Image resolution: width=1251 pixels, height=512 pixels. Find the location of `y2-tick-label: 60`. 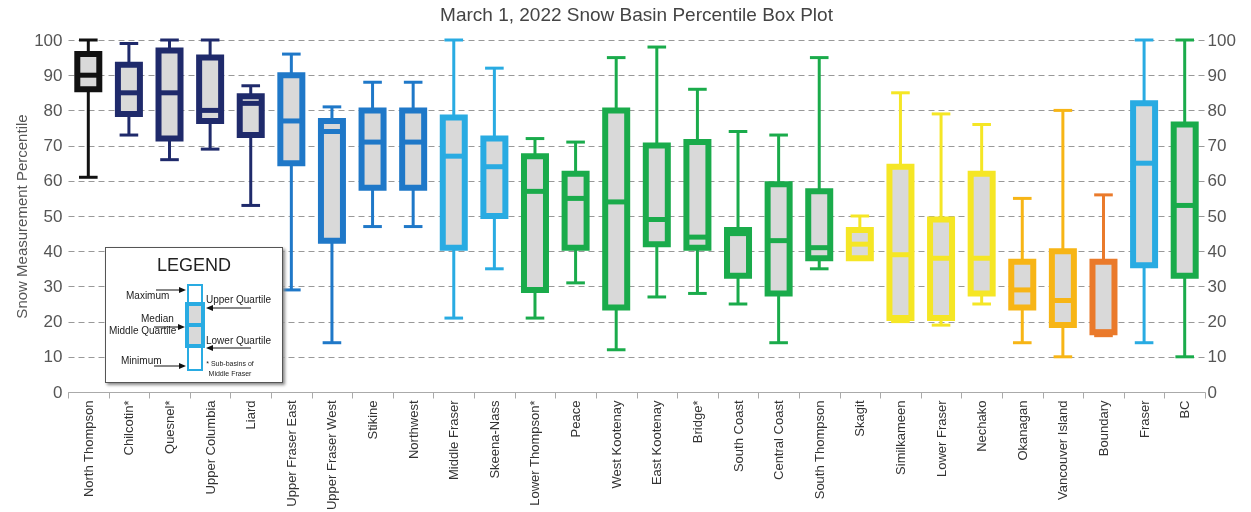

y2-tick-label: 60 is located at coordinates (1217, 181).